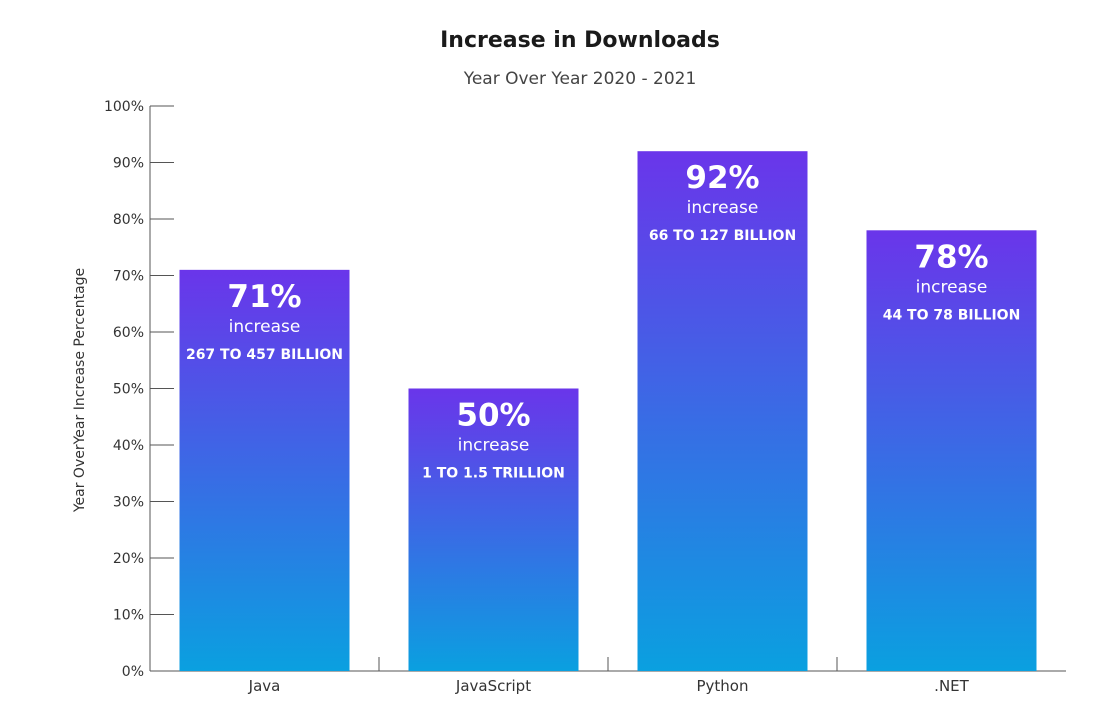 Image resolution: width=1097 pixels, height=718 pixels. I want to click on bar-annotation: 267 TO 457 BILLION, so click(264, 355).